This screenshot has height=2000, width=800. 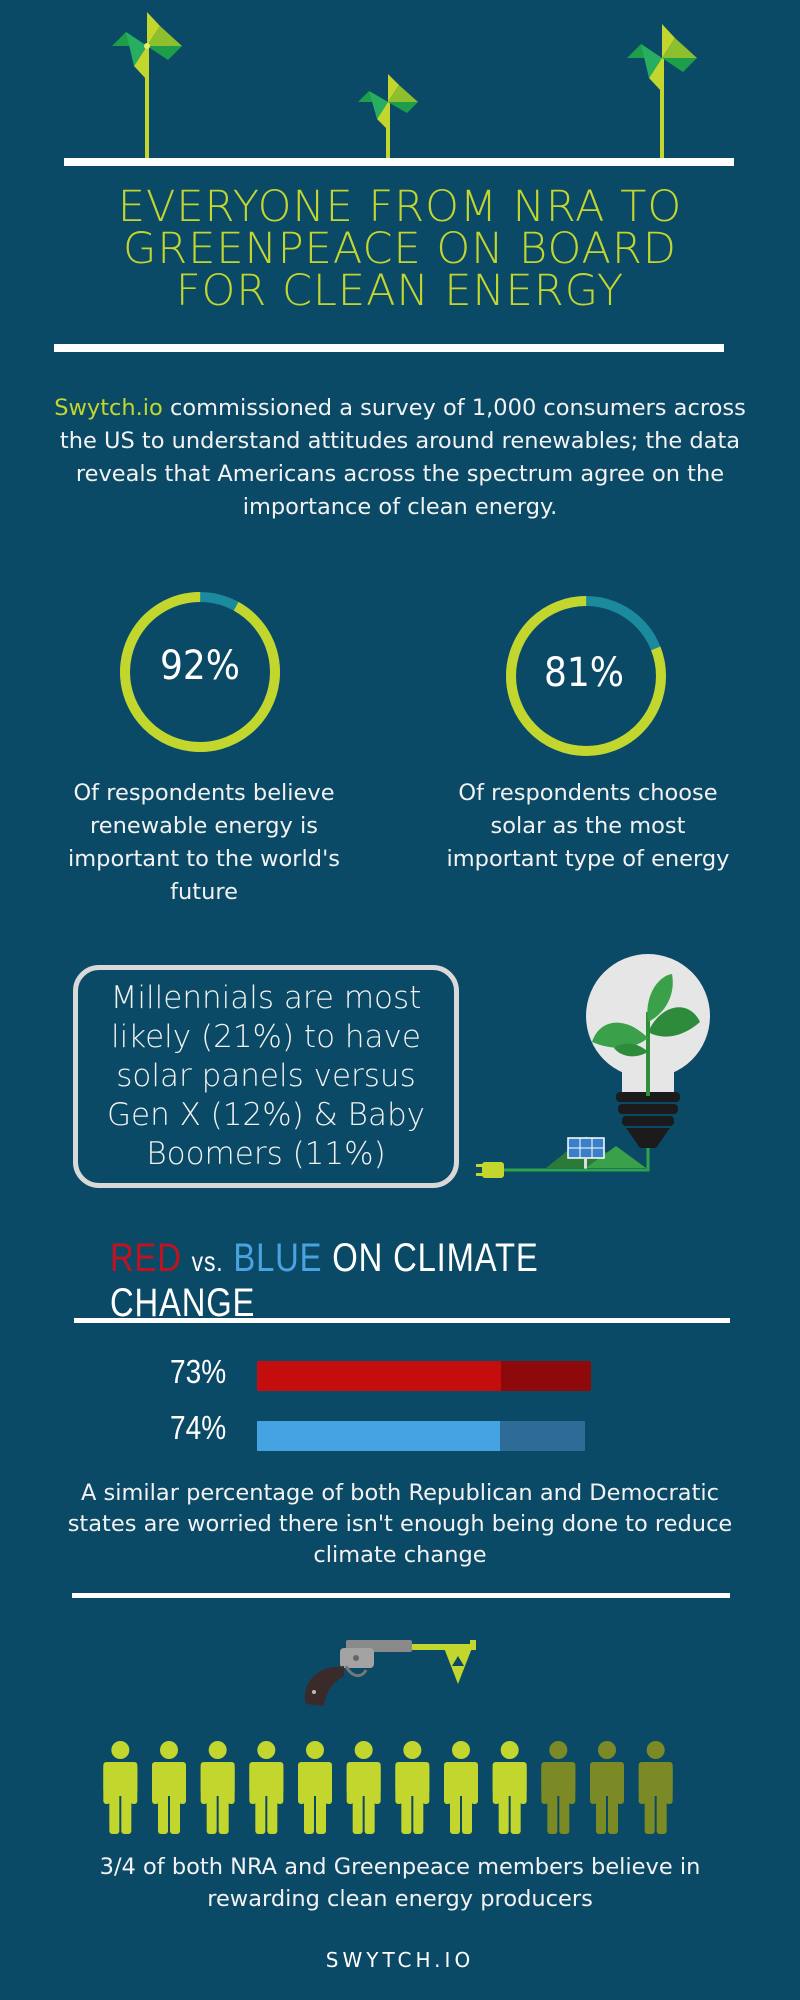 What do you see at coordinates (146, 1258) in the screenshot?
I see `heading-red: RED` at bounding box center [146, 1258].